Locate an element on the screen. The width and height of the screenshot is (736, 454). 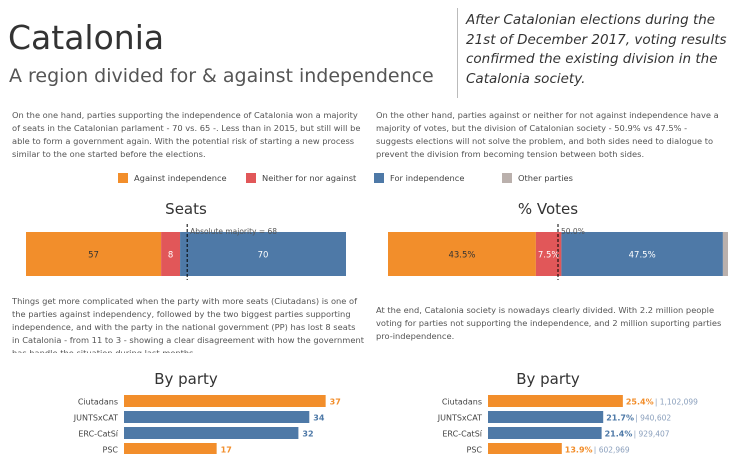
by-party-seats-title: By party is located at coordinates (186, 379).